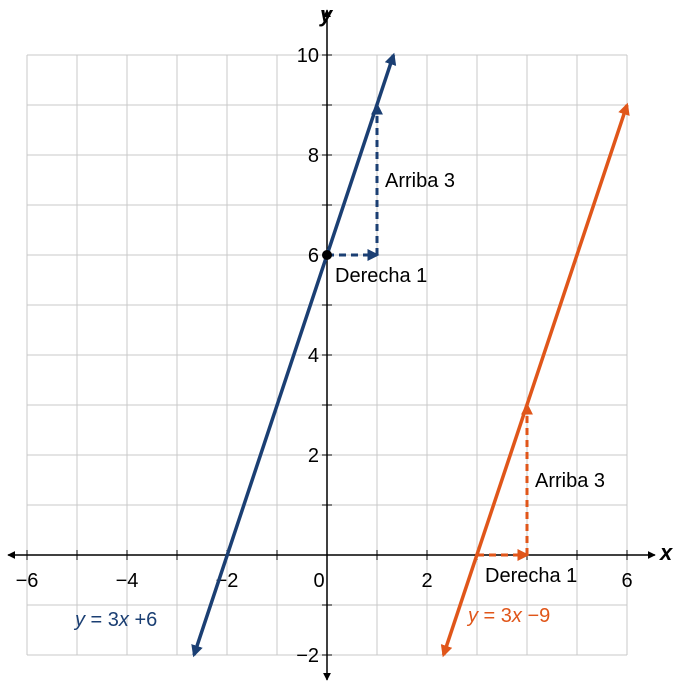 The width and height of the screenshot is (676, 683). I want to click on y-tick-label: 2, so click(313, 456).